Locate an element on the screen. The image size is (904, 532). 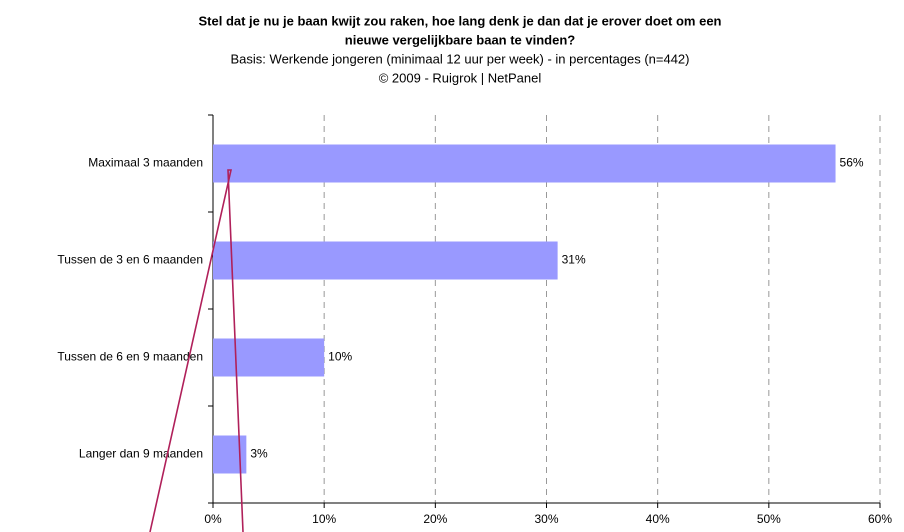
y-tick-label: Maximaal 3 maanden is located at coordinates (145, 163).